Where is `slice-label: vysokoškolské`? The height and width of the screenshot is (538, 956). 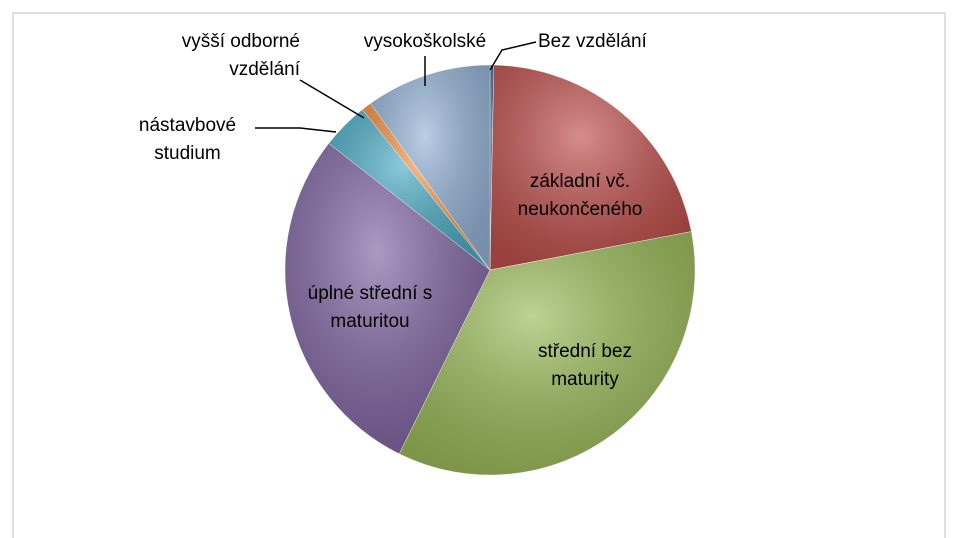
slice-label: vysokoškolské is located at coordinates (425, 41).